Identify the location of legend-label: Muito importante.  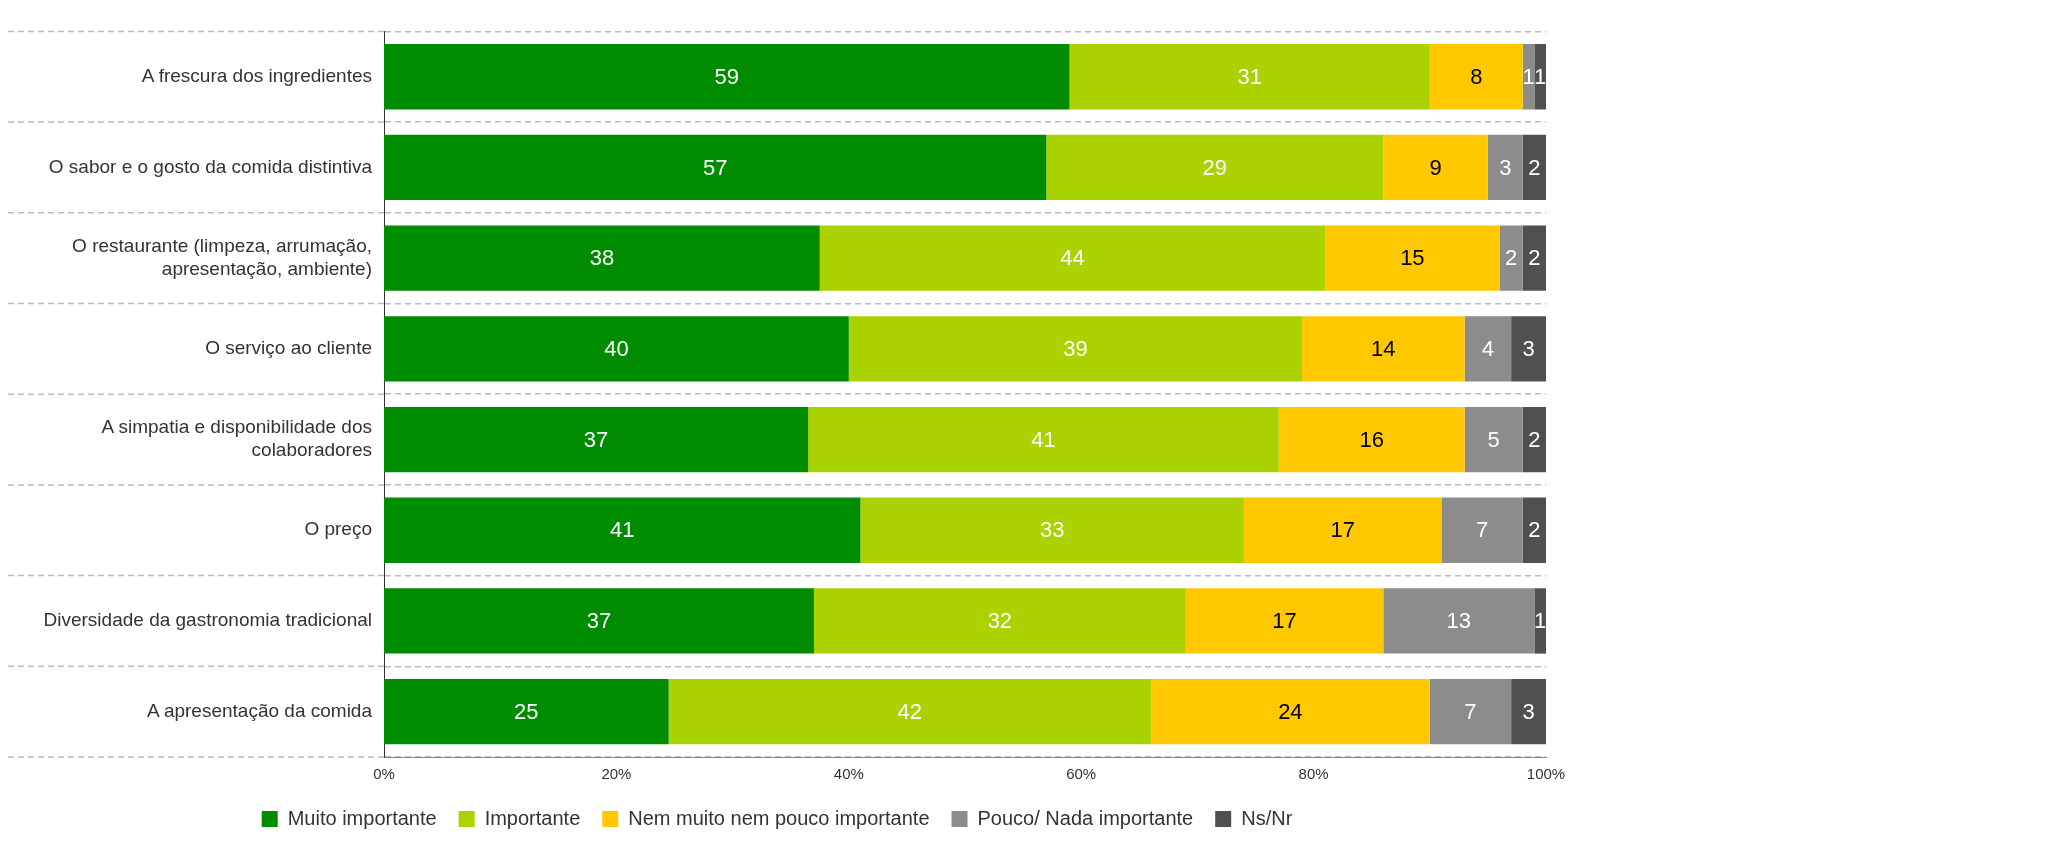
(362, 817).